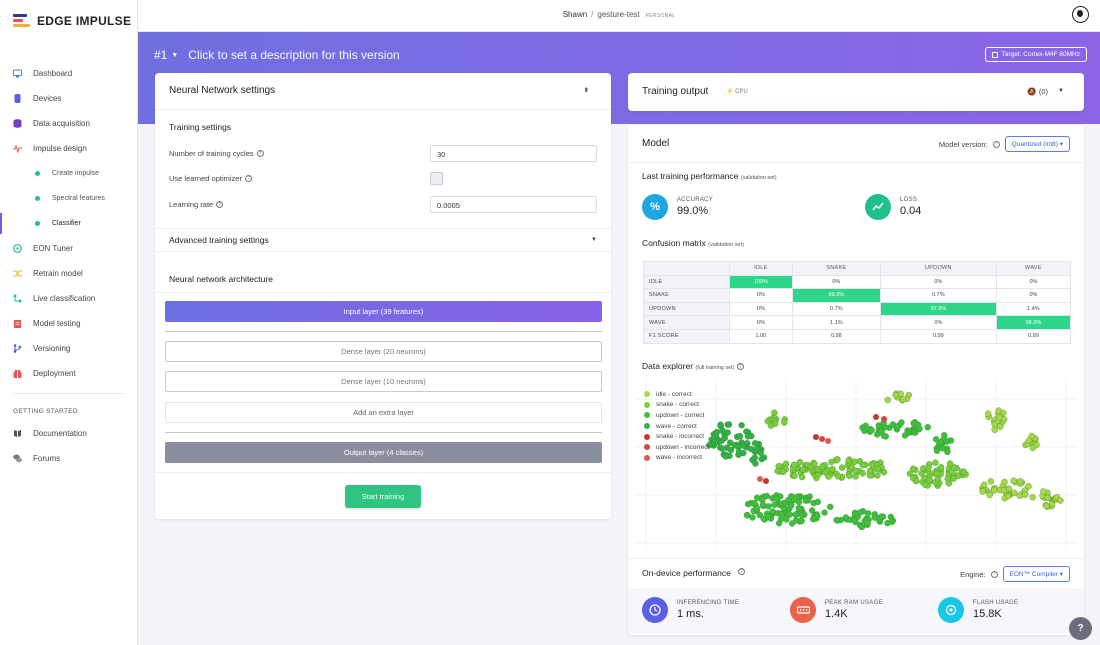 Image resolution: width=1100 pixels, height=645 pixels. What do you see at coordinates (676, 405) in the screenshot?
I see `legend-item: snake - correct` at bounding box center [676, 405].